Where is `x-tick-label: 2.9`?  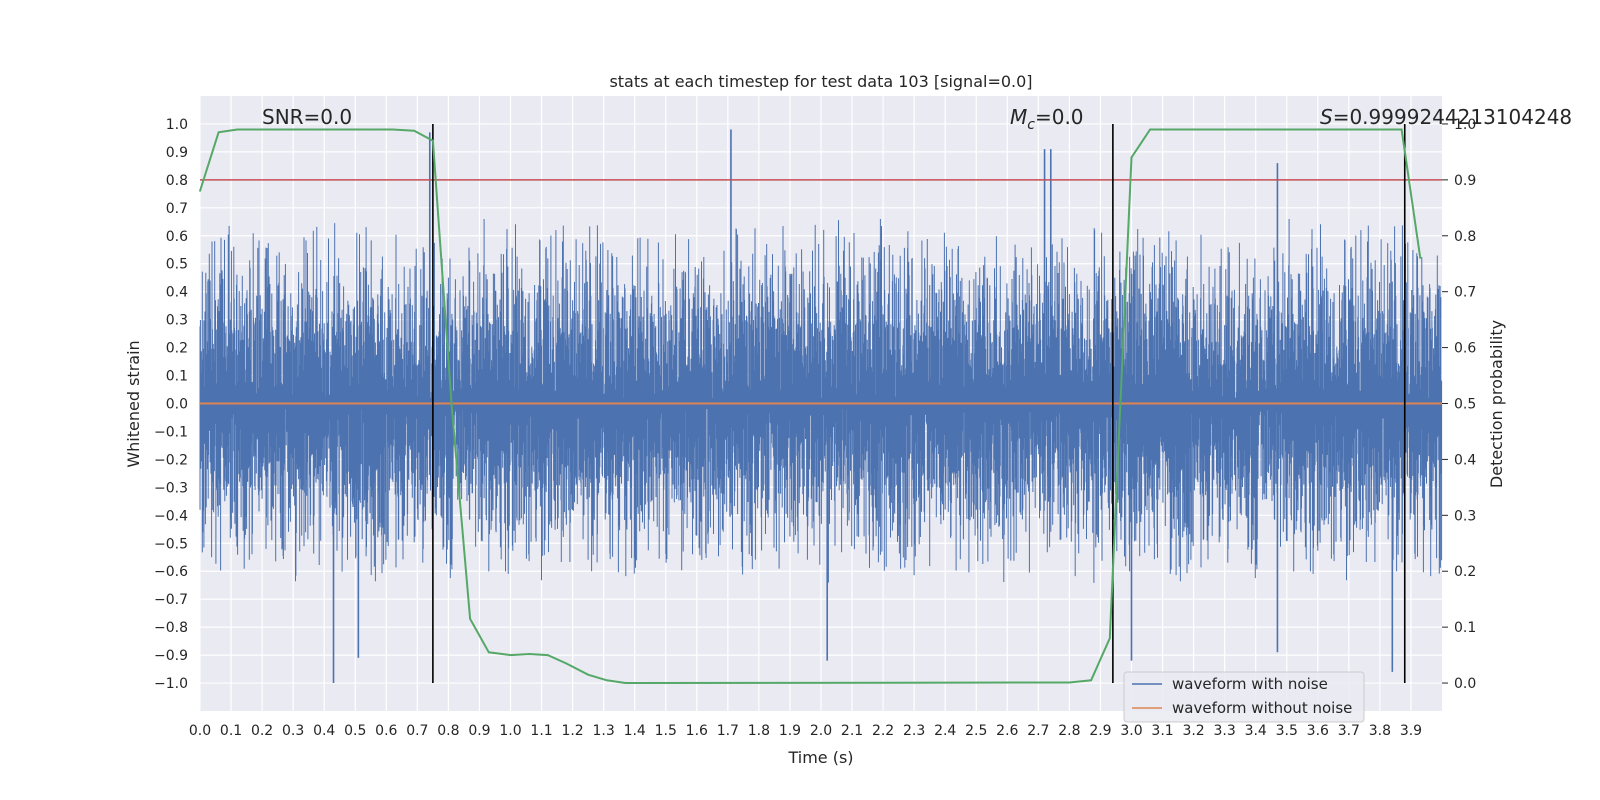 x-tick-label: 2.9 is located at coordinates (1100, 731).